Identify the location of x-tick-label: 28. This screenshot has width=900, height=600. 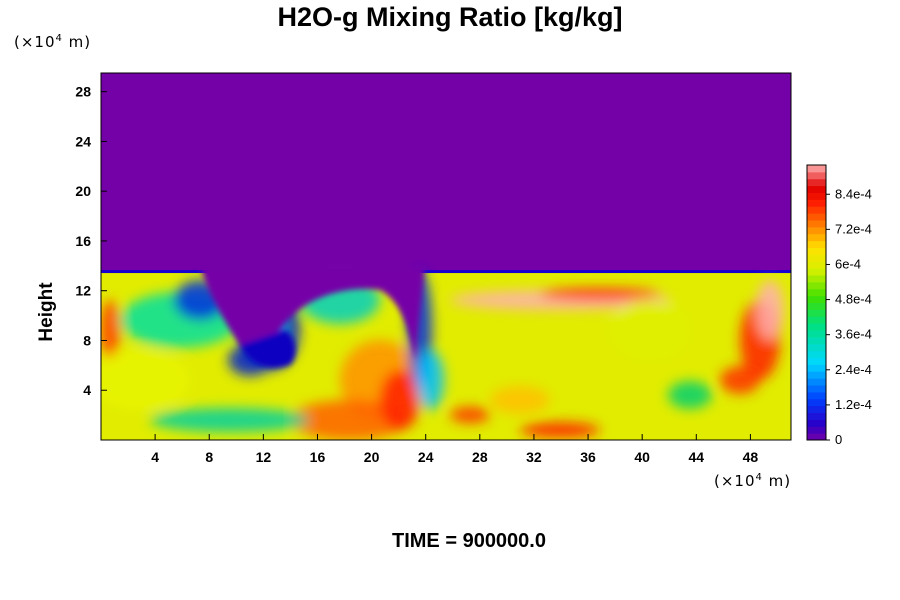
(480, 457).